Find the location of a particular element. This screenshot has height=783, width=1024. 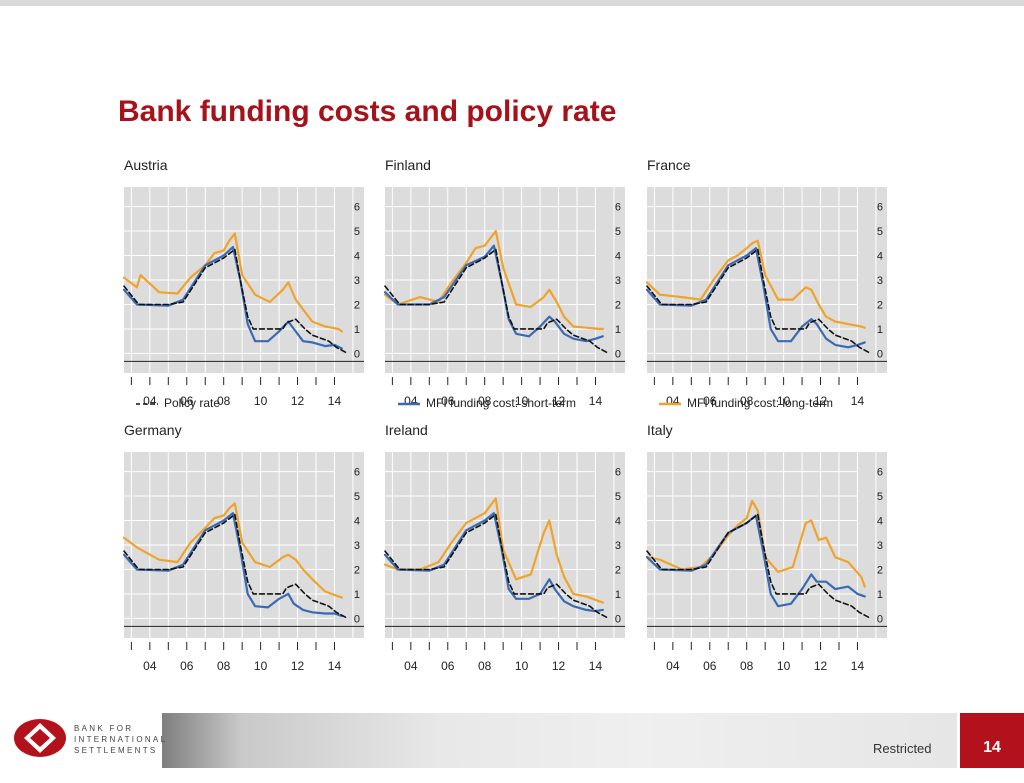

legend-long: MFI funding cost: long-term is located at coordinates (746, 403).